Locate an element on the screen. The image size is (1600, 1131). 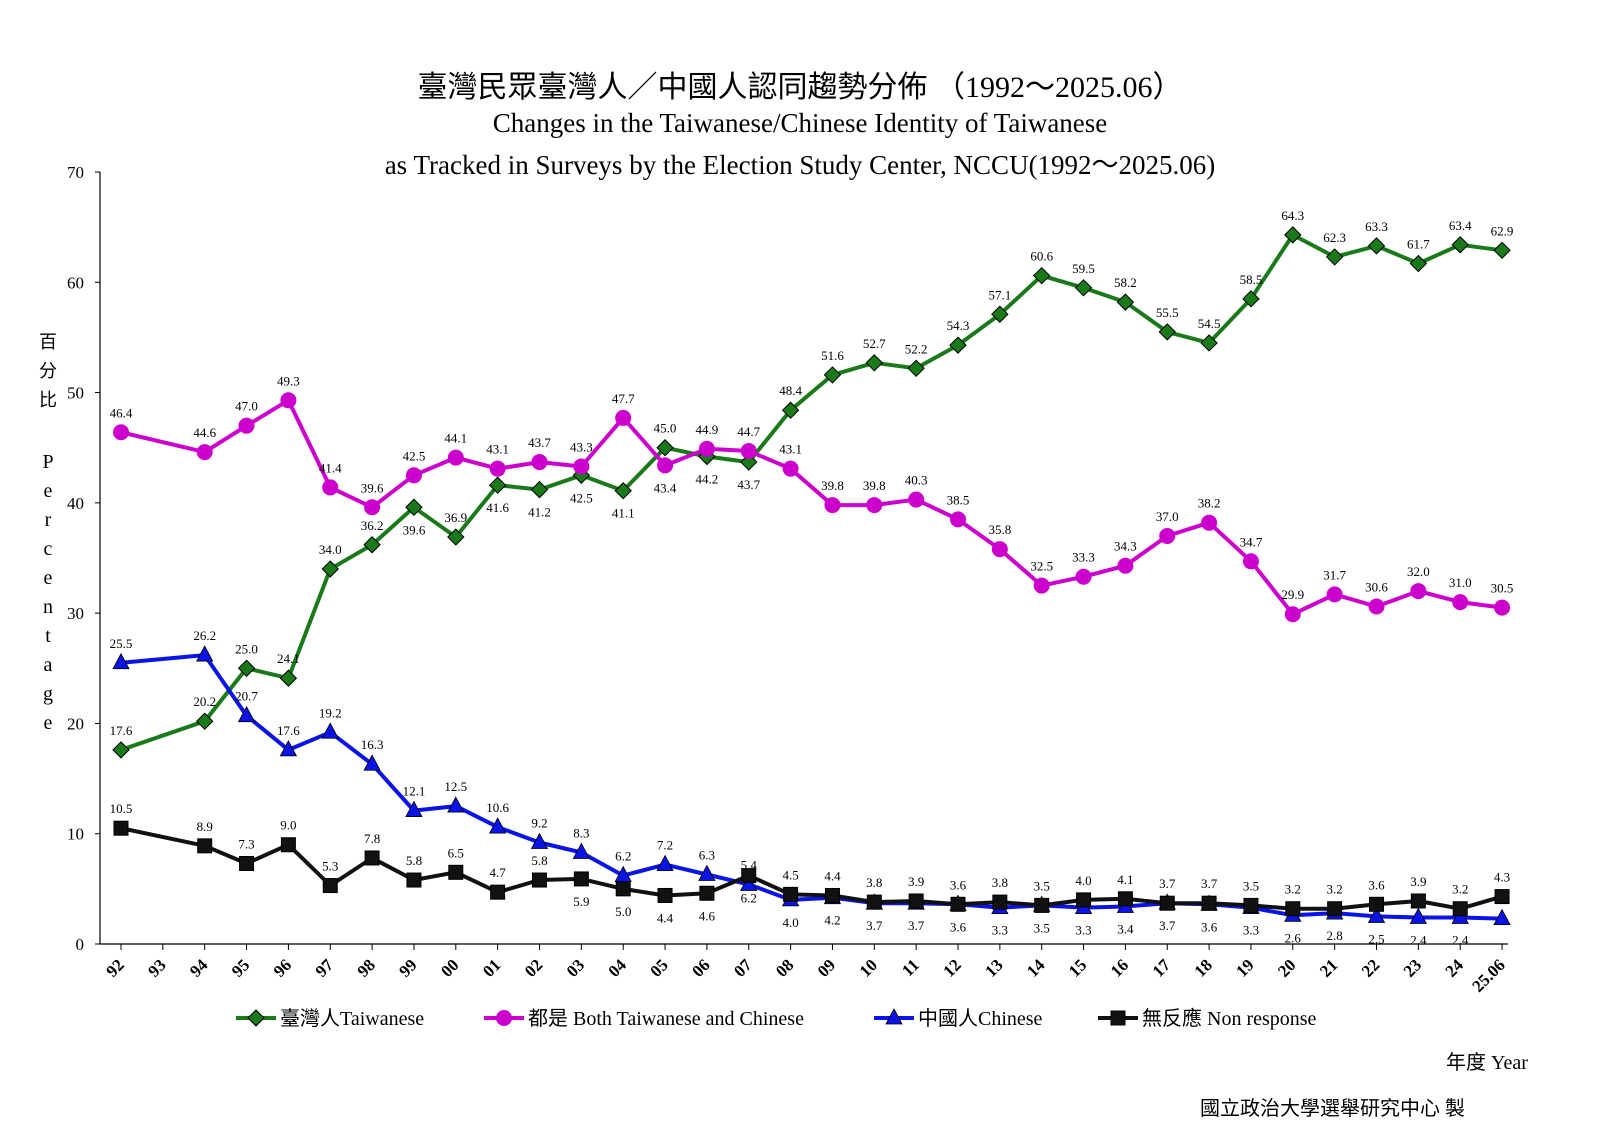
y-tick-label: 0 is located at coordinates (80, 944).